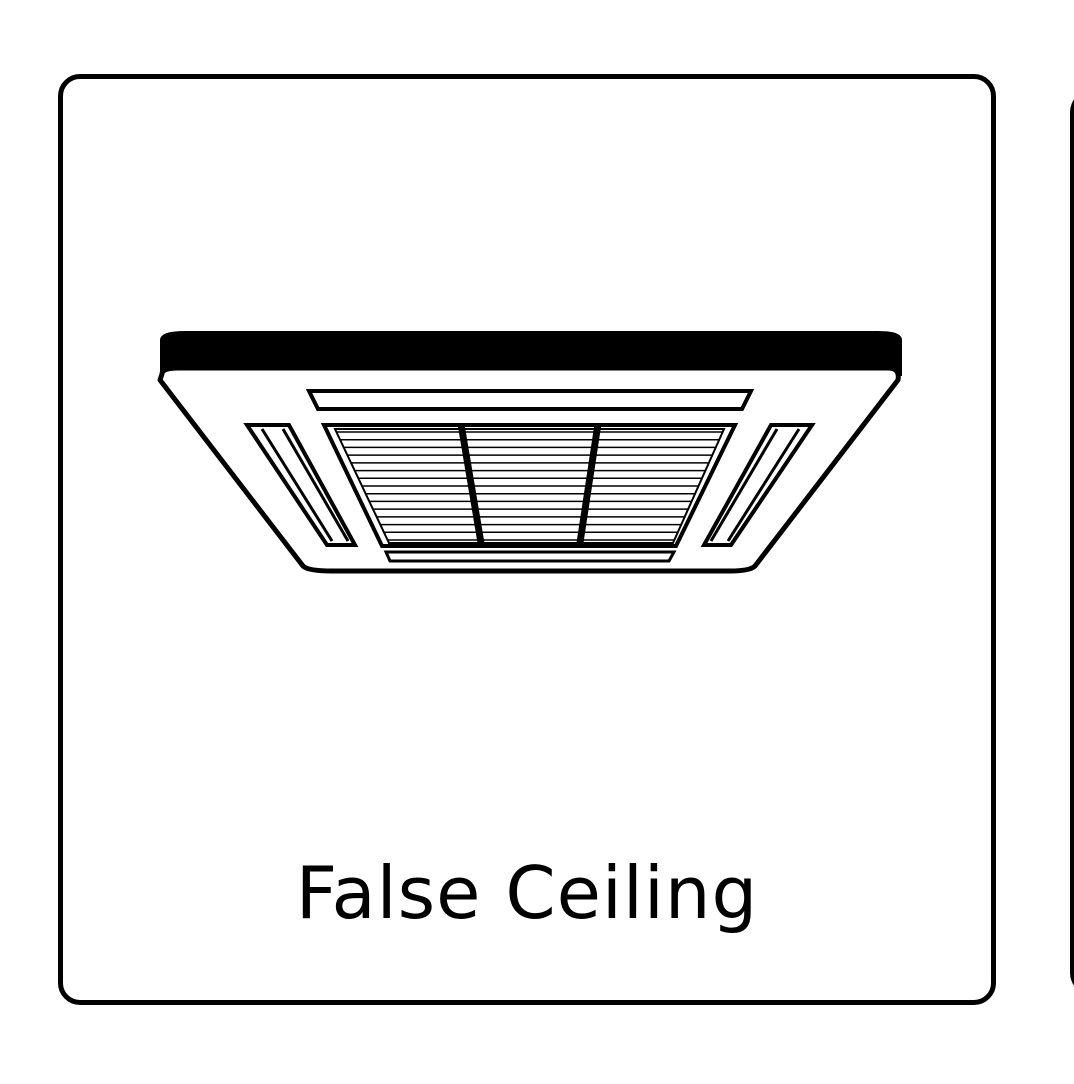 This screenshot has height=1084, width=1074. What do you see at coordinates (1072, 542) in the screenshot?
I see `category-tile-next-partial` at bounding box center [1072, 542].